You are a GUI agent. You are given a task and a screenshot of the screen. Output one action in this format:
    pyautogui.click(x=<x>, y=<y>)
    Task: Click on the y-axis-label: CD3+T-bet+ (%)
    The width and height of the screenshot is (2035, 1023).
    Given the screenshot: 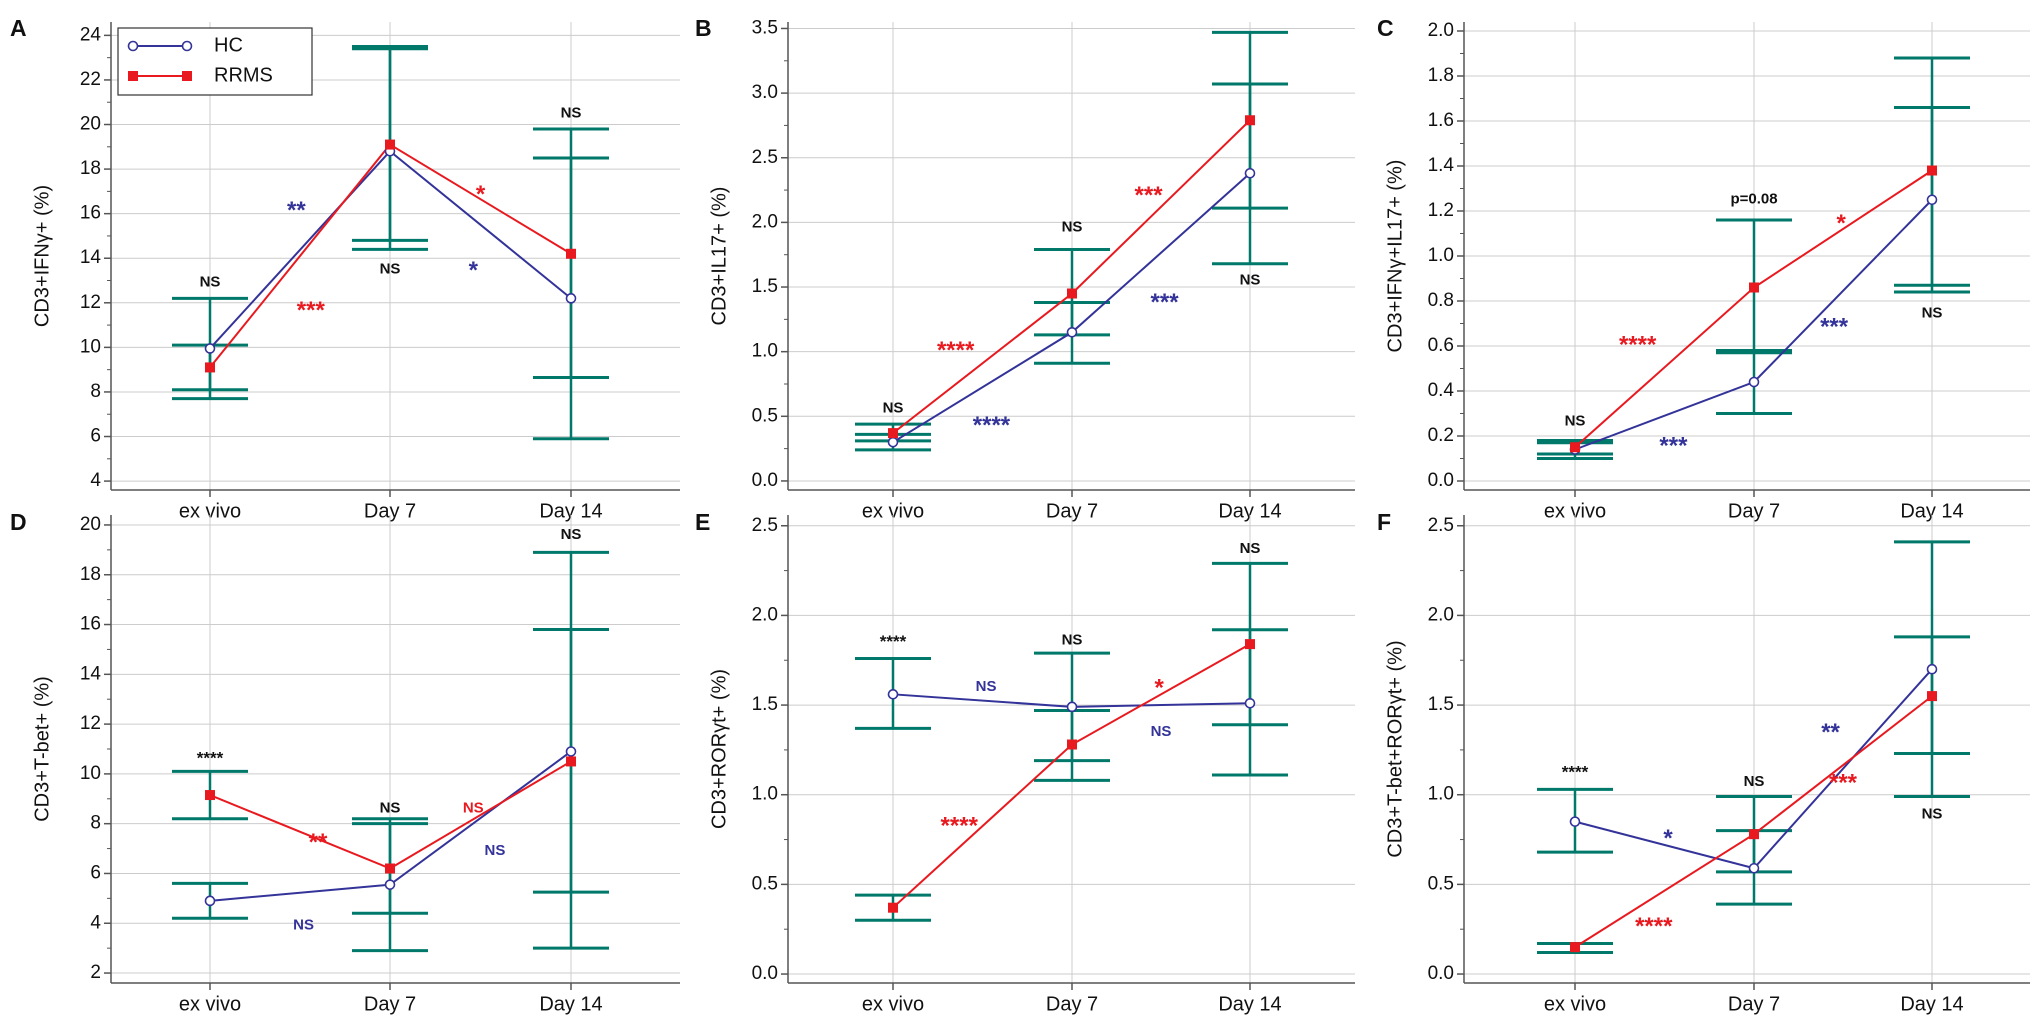 What is the action you would take?
    pyautogui.click(x=42, y=749)
    